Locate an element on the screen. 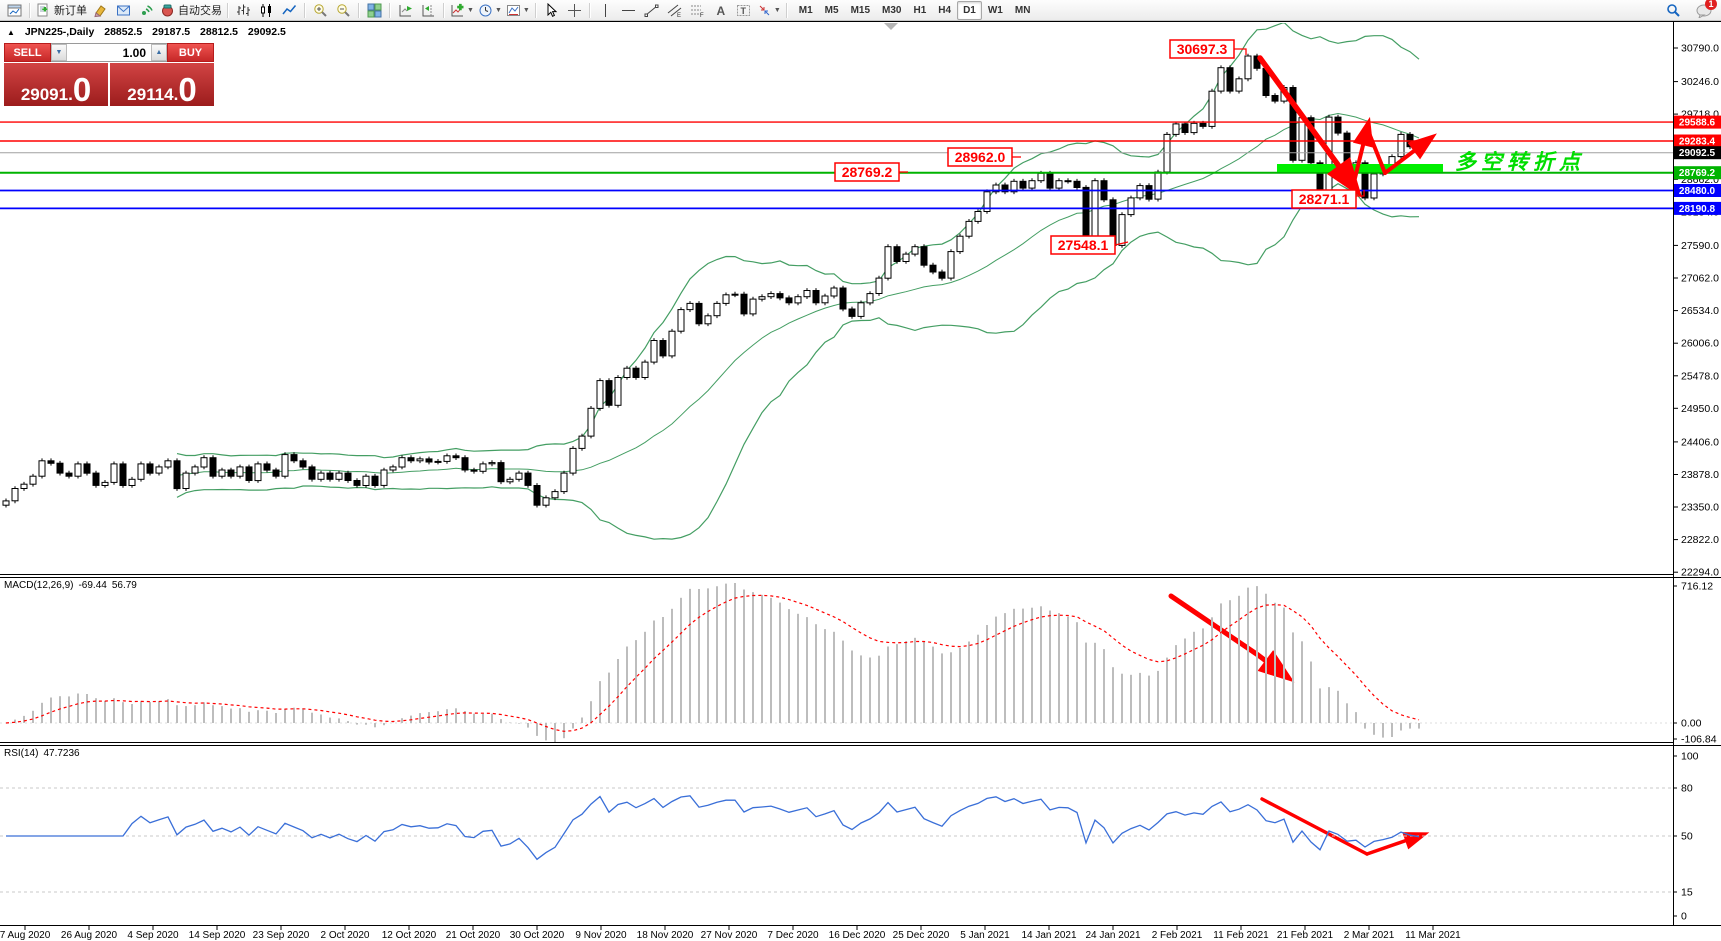 Image resolution: width=1721 pixels, height=941 pixels. fibonacci-icon: F is located at coordinates (697, 10).